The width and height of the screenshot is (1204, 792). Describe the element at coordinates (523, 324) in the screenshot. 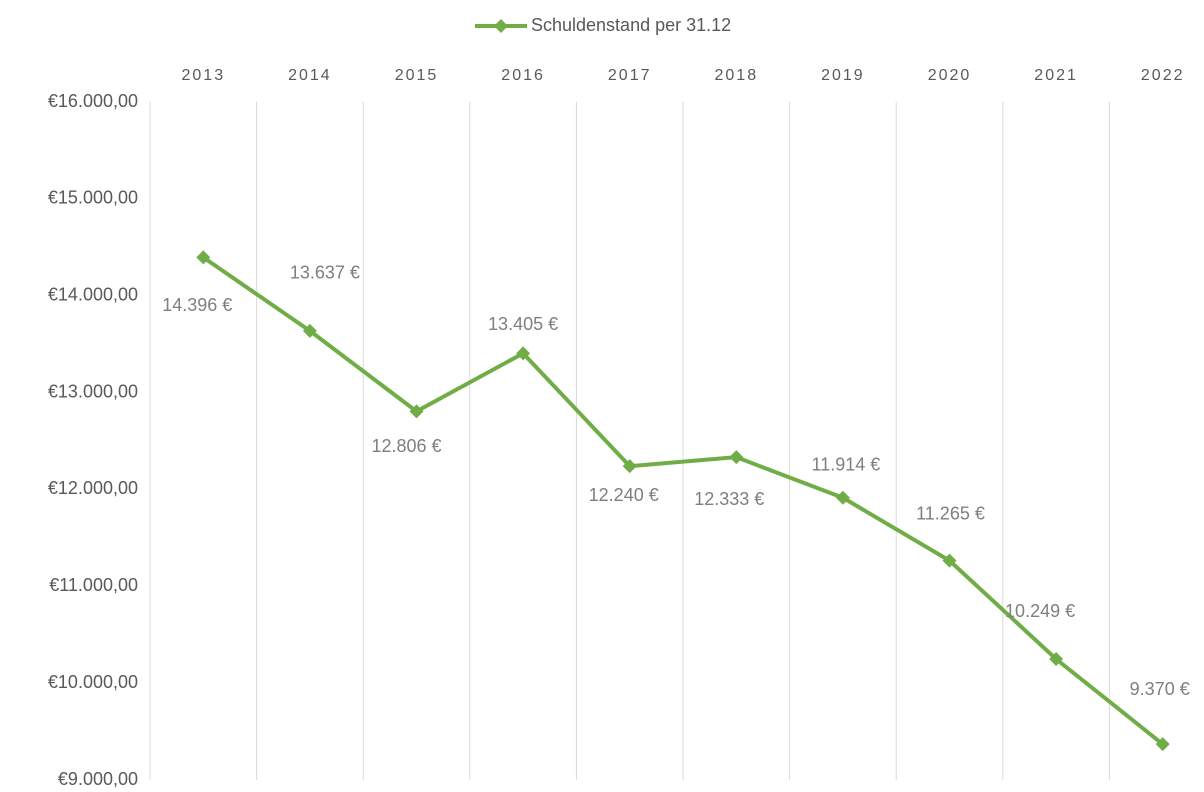

I see `data-label: 13.405 €` at that location.